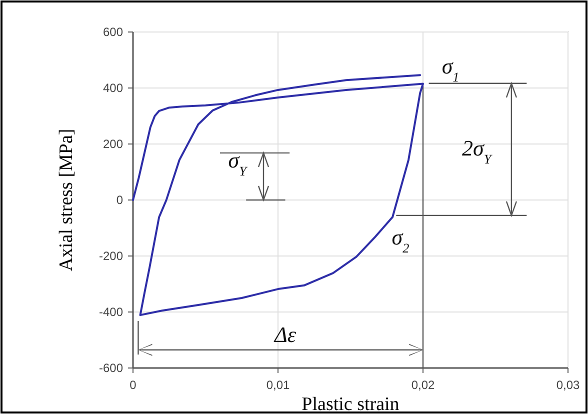  Describe the element at coordinates (111, 368) in the screenshot. I see `y-tick-label: -600` at that location.